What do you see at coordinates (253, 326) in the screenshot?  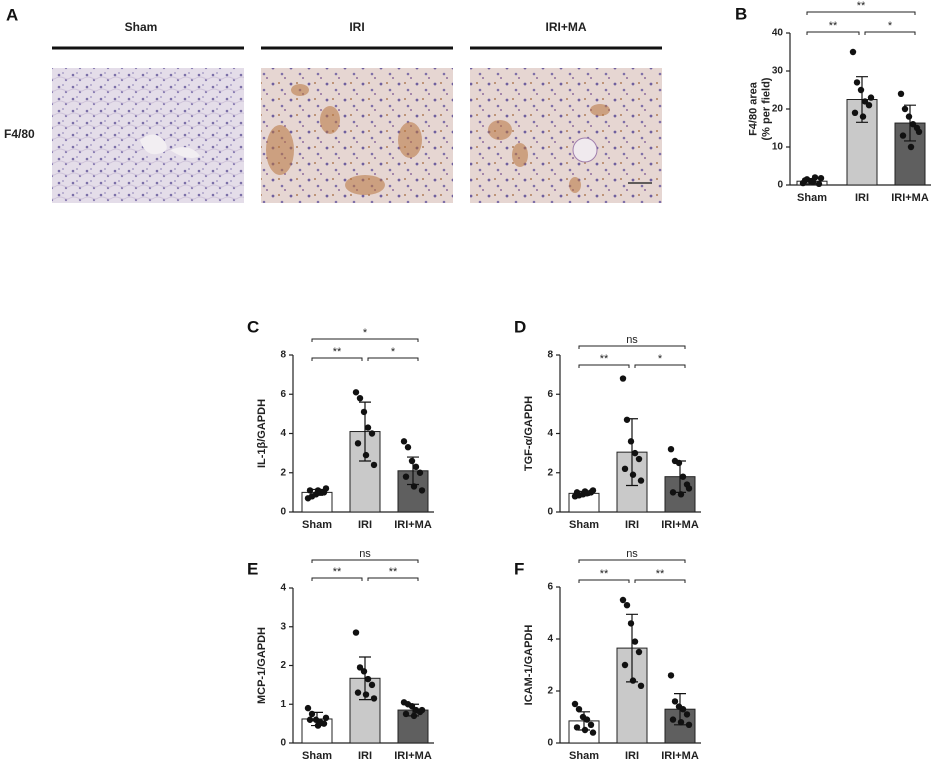 I see `panel-letter: C` at bounding box center [253, 326].